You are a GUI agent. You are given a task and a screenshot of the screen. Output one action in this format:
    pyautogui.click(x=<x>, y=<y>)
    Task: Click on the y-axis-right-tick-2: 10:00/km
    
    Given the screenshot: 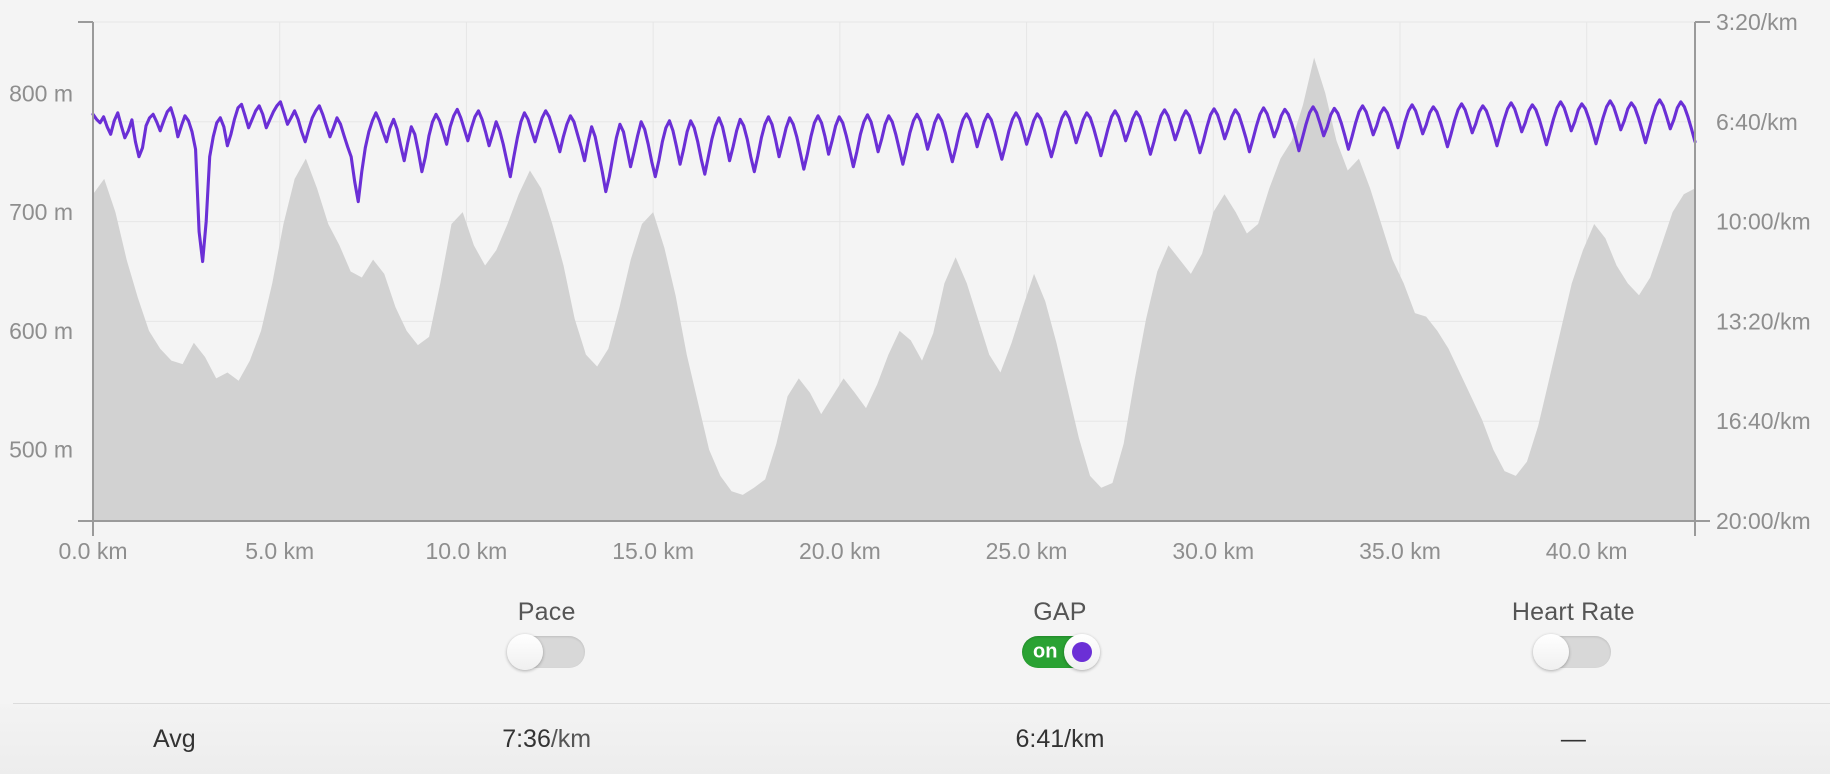 What is the action you would take?
    pyautogui.click(x=1763, y=222)
    